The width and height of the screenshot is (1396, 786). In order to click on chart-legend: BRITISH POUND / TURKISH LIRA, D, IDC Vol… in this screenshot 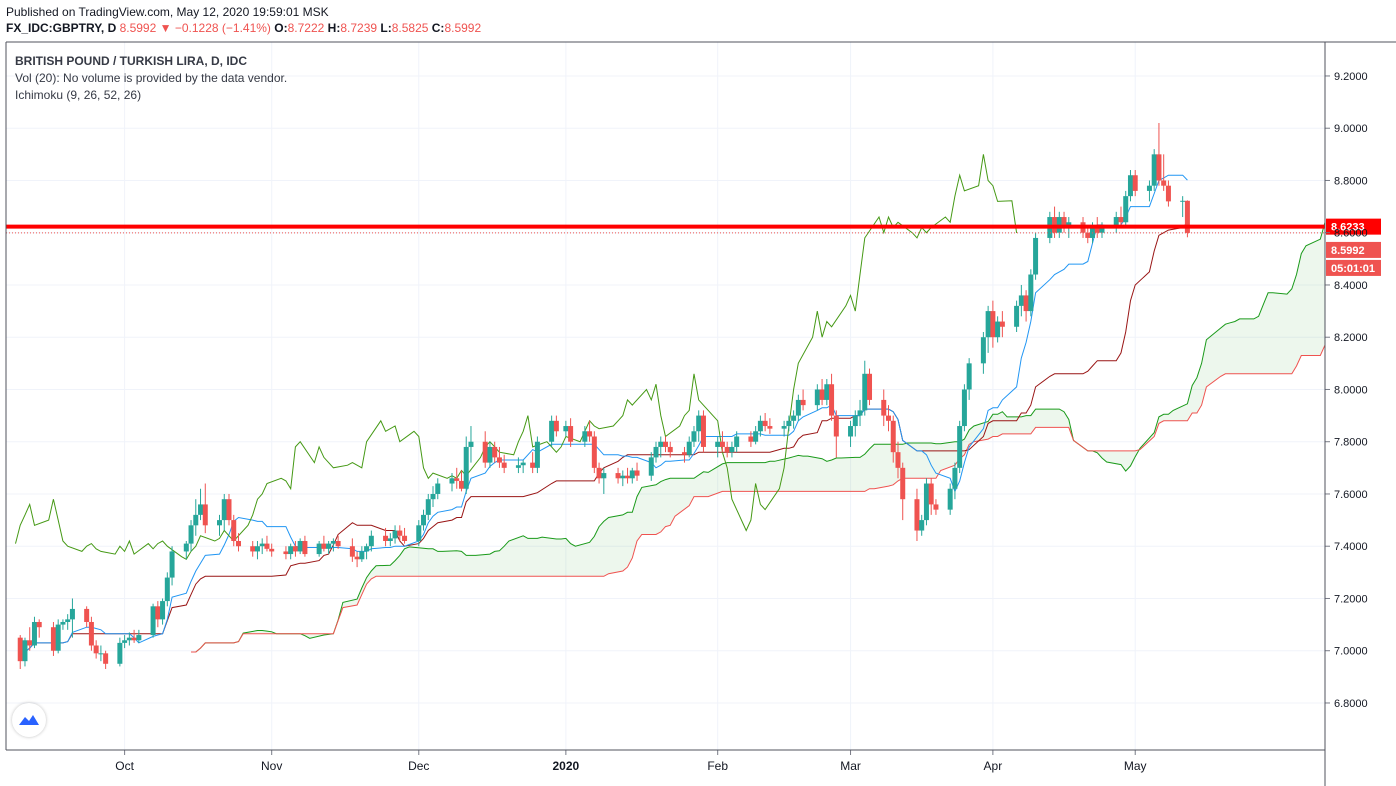, I will do `click(151, 78)`.